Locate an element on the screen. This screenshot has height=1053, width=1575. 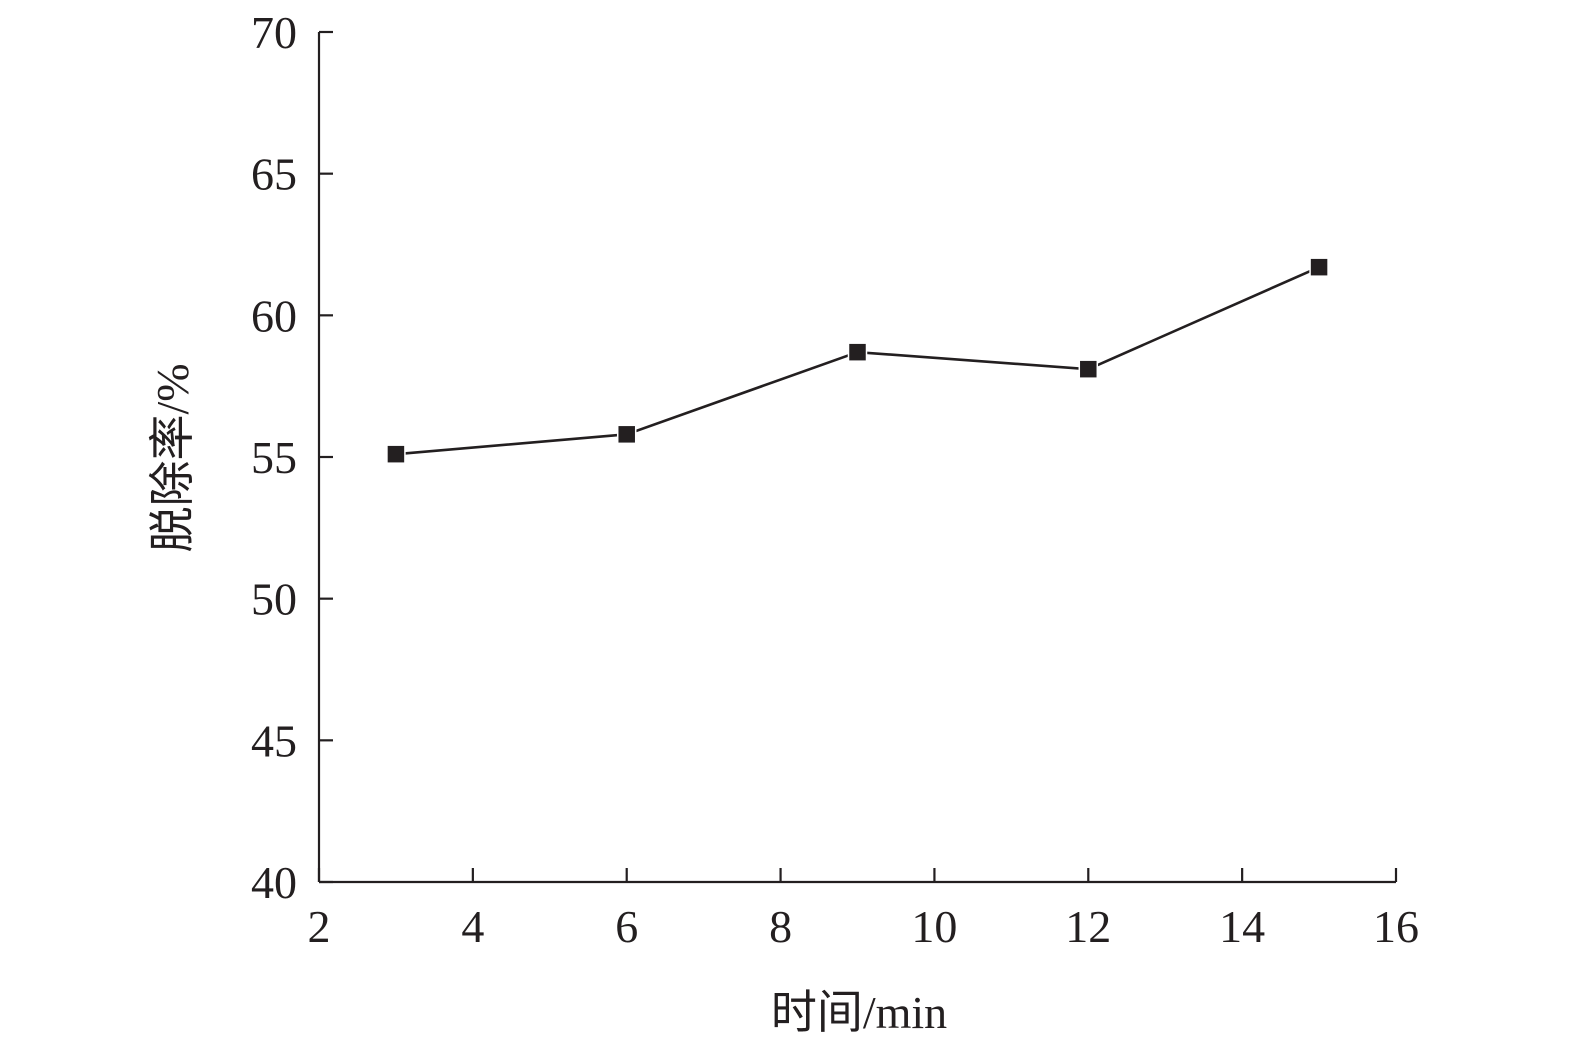
y-tick-label: 60 is located at coordinates (274, 315).